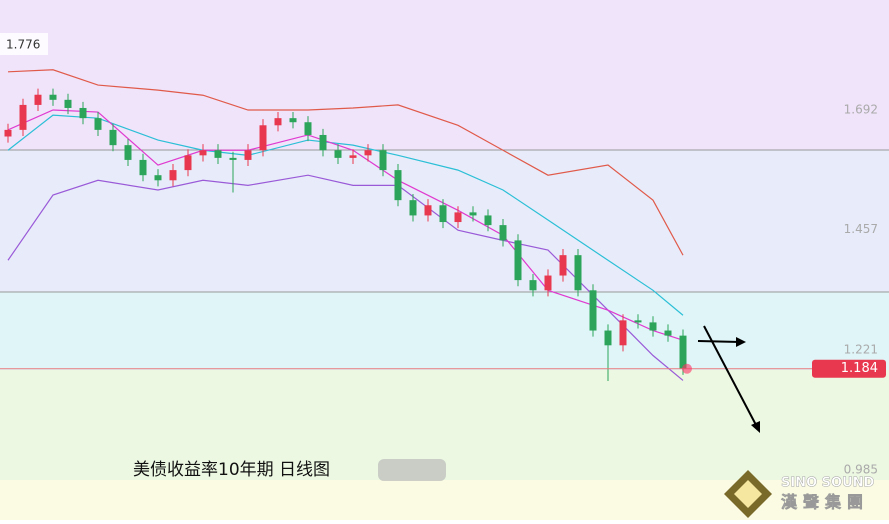 This screenshot has height=524, width=889. I want to click on last-price-dot, so click(687, 368).